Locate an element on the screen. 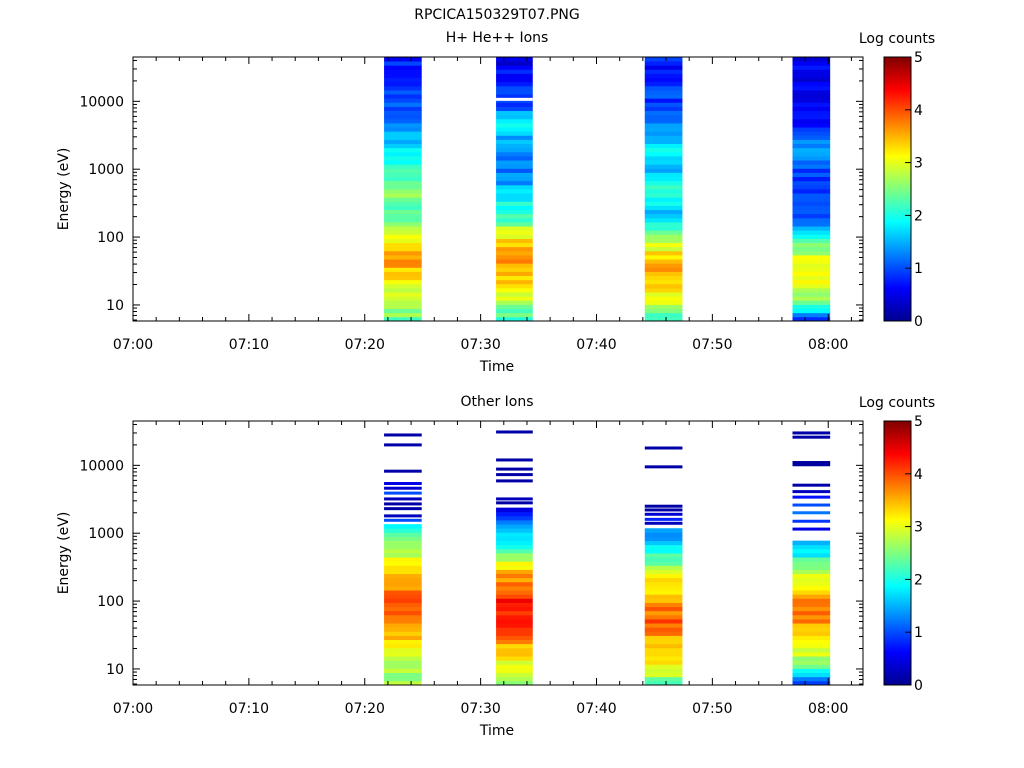  colorbar-gradient is located at coordinates (897, 189).